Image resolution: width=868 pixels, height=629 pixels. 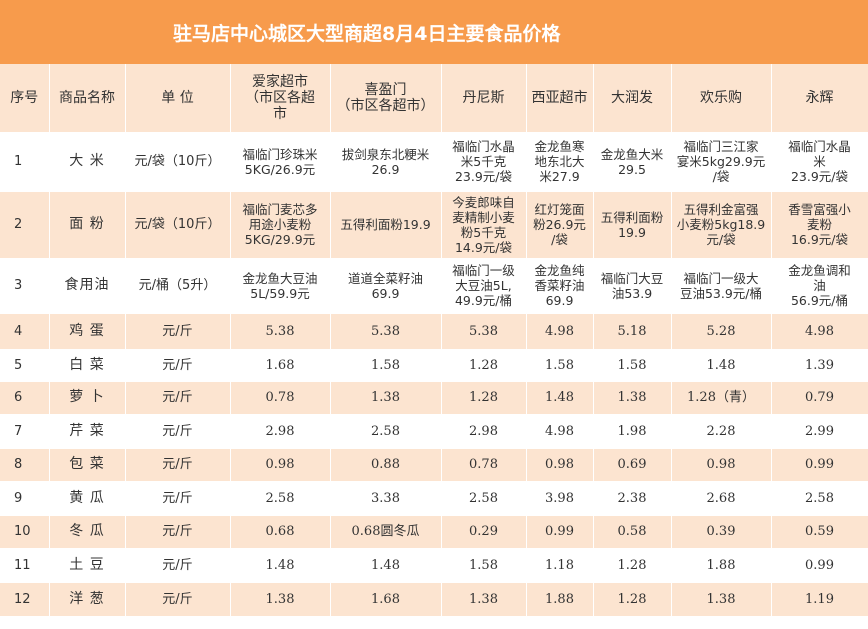 What do you see at coordinates (819, 162) in the screenshot?
I see `price-cell: 福临门水晶 米 23.9元/袋` at bounding box center [819, 162].